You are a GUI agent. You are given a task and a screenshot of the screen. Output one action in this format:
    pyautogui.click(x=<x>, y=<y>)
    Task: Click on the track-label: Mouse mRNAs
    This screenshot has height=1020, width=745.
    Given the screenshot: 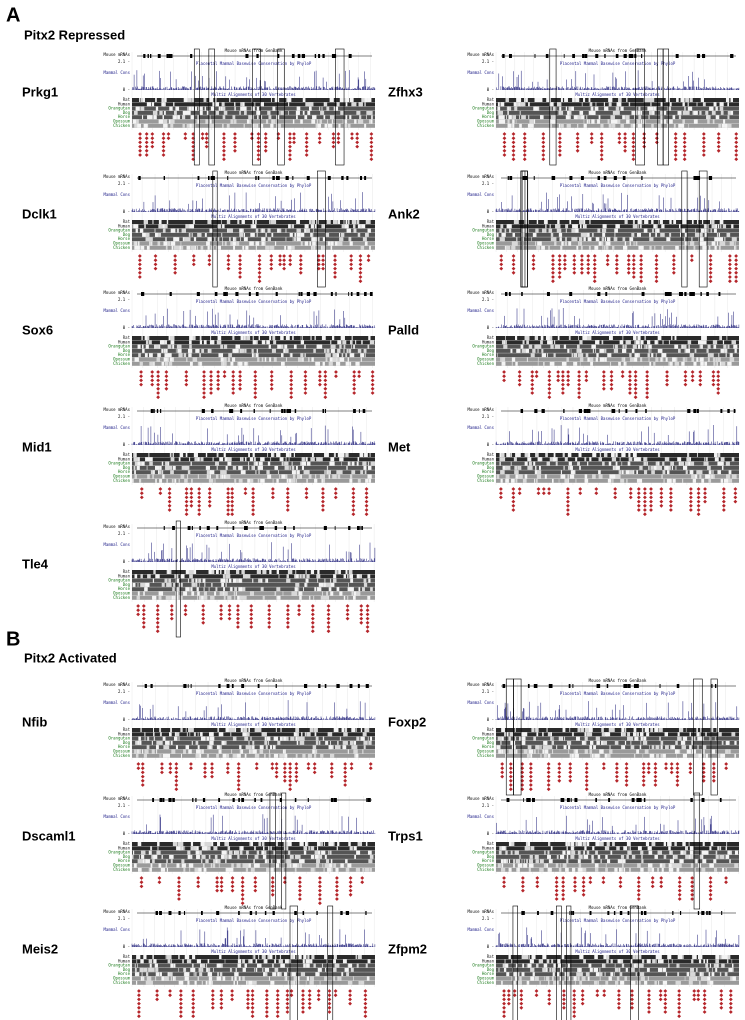 What is the action you would take?
    pyautogui.click(x=481, y=54)
    